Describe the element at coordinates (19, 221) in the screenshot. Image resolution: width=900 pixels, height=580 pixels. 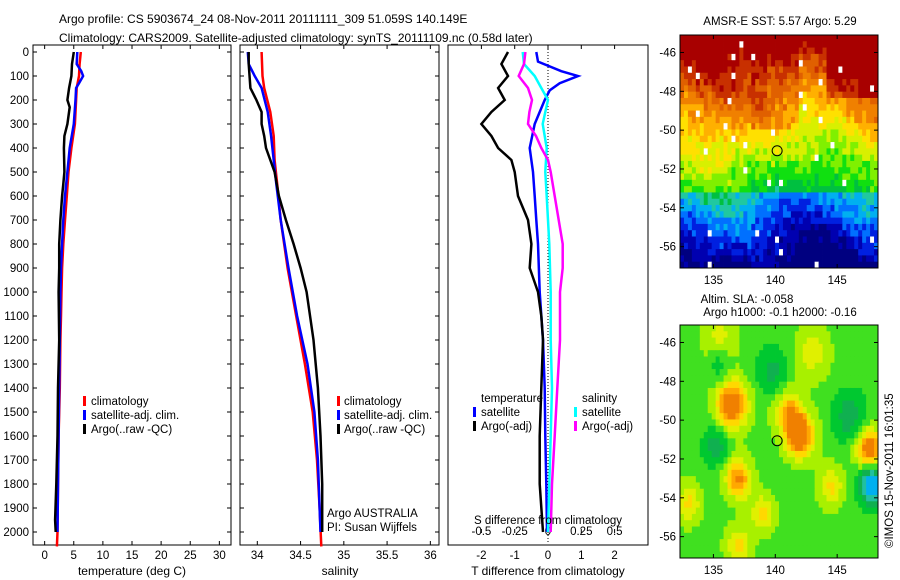
I see `y-tick-label: 700` at that location.